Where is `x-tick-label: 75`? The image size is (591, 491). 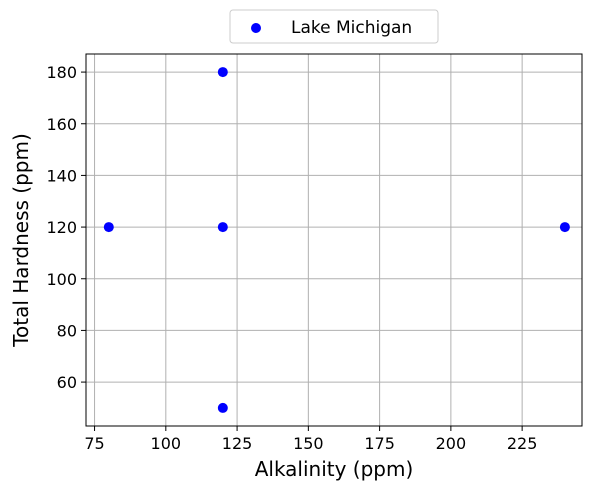 x-tick-label: 75 is located at coordinates (94, 443).